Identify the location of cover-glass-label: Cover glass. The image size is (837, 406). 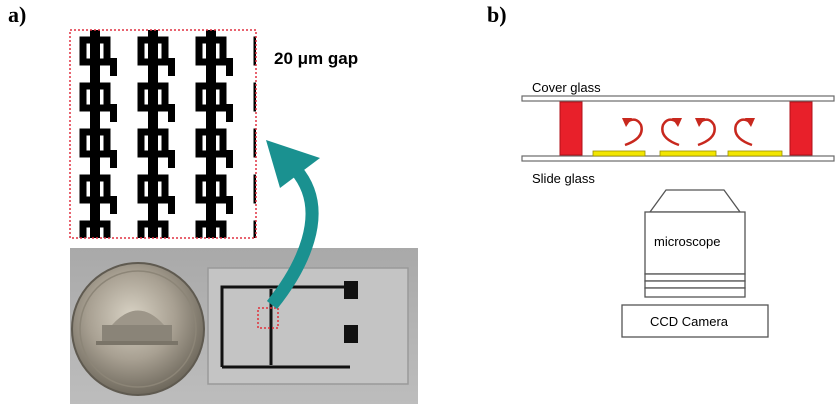
(566, 87).